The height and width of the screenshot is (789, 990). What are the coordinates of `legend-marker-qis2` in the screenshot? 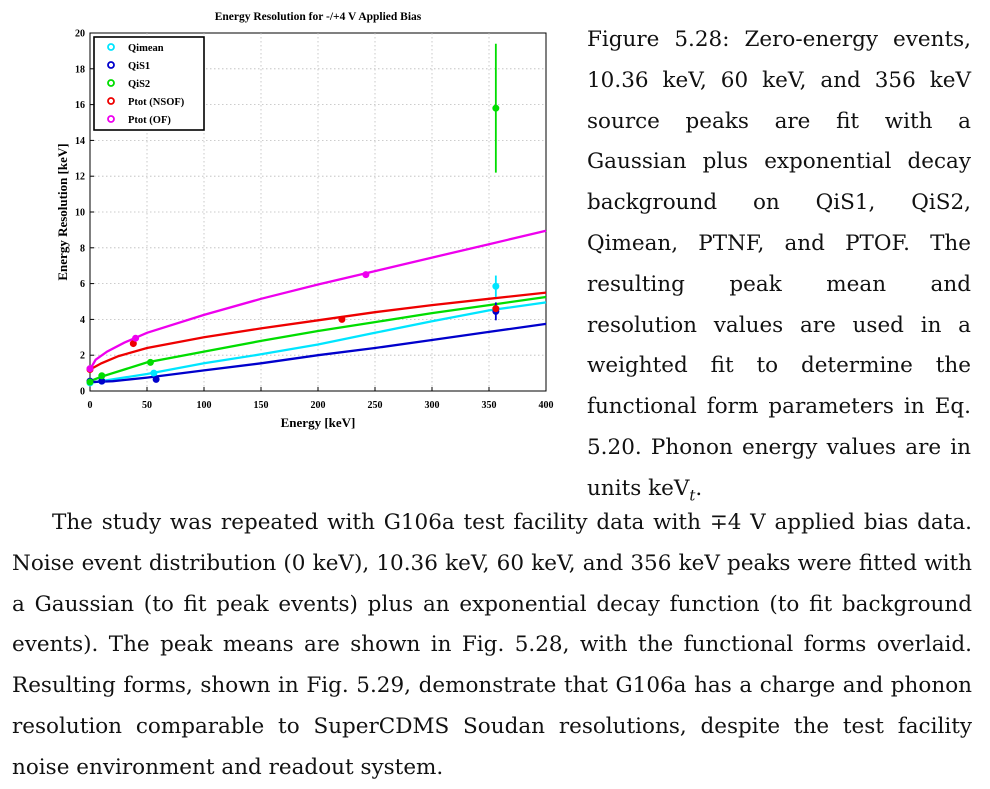 It's located at (111, 83).